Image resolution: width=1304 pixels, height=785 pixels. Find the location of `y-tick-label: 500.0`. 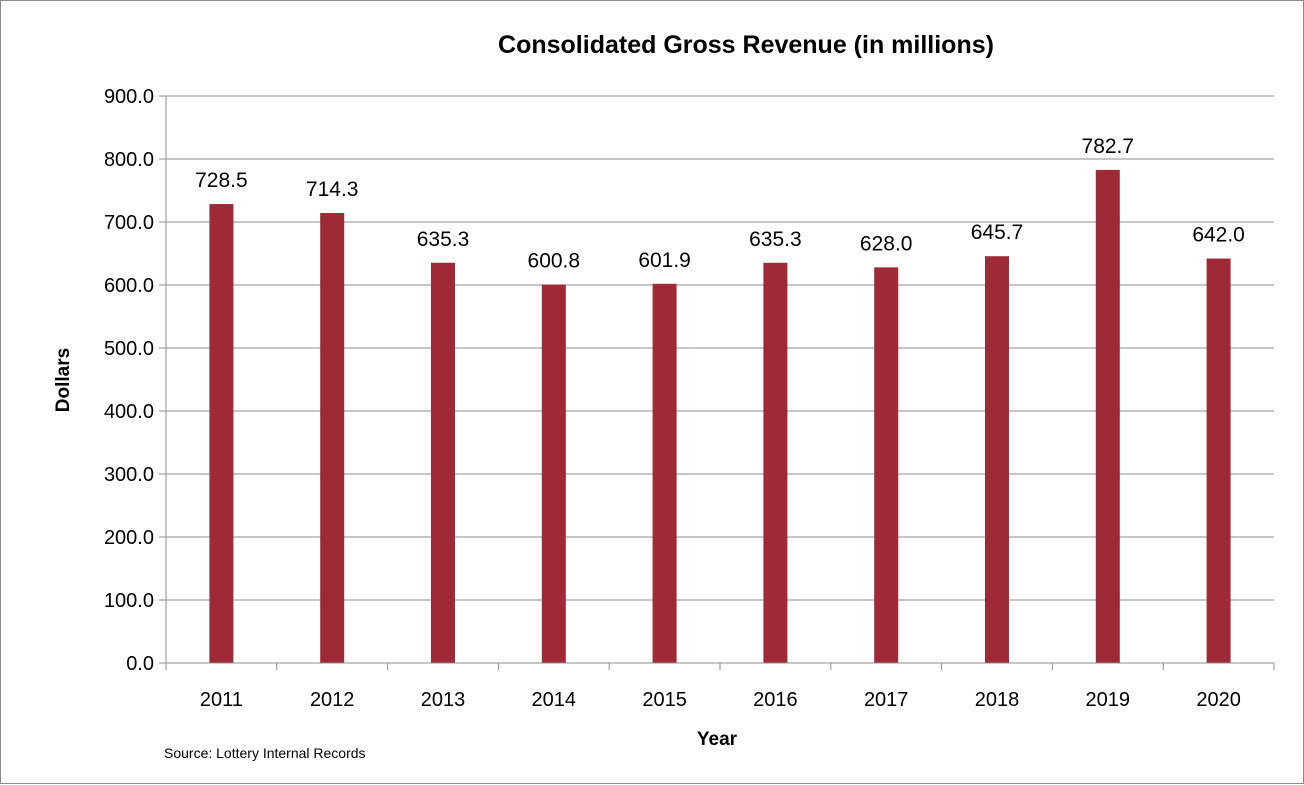

y-tick-label: 500.0 is located at coordinates (129, 349).